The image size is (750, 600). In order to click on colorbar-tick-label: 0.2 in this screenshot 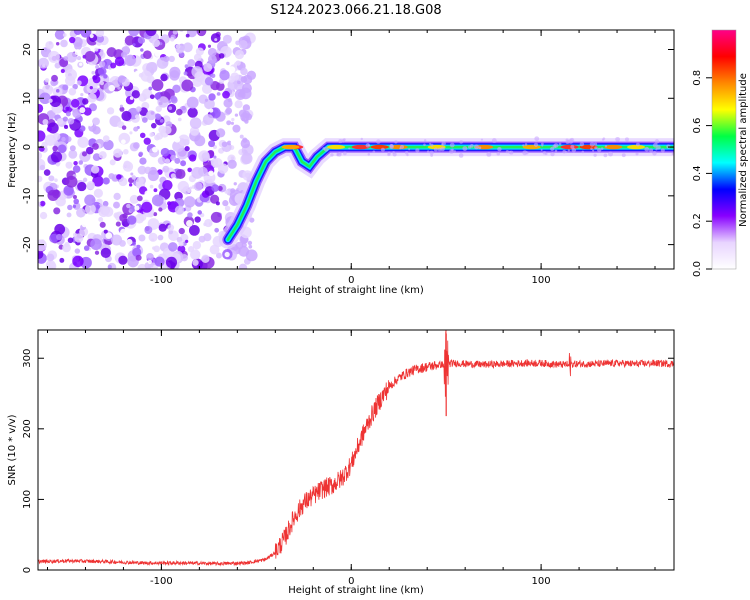, I will do `click(697, 221)`.